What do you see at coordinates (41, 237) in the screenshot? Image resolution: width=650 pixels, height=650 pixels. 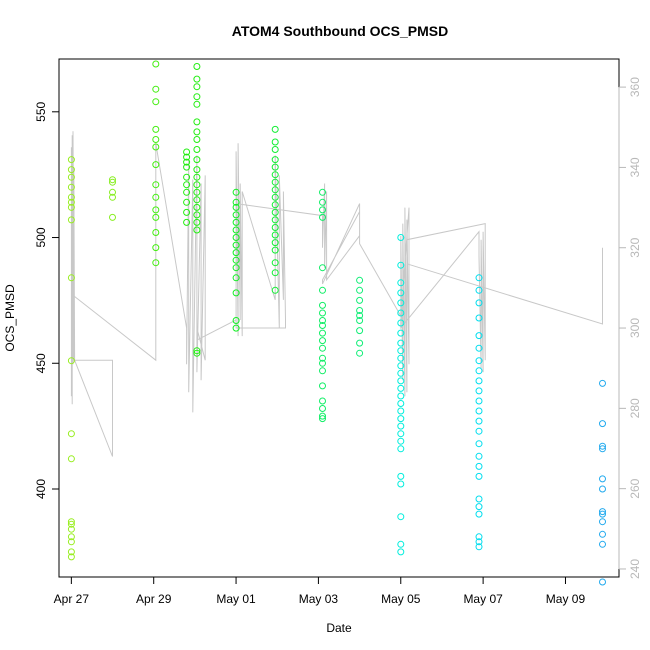 I see `y-tick-label: 500` at bounding box center [41, 237].